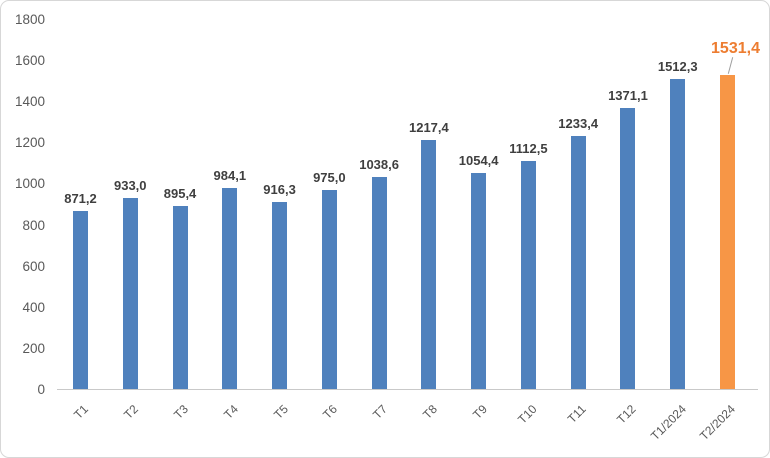 This screenshot has width=770, height=458. I want to click on x-tick-label-T1: T1, so click(81, 412).